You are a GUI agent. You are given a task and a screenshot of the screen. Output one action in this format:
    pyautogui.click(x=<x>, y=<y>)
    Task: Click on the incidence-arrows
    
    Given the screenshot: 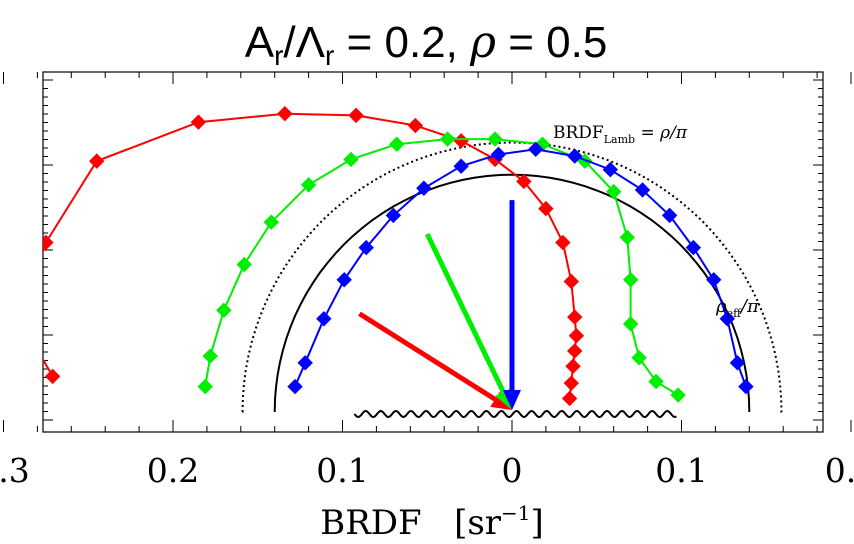 What is the action you would take?
    pyautogui.click(x=439, y=305)
    